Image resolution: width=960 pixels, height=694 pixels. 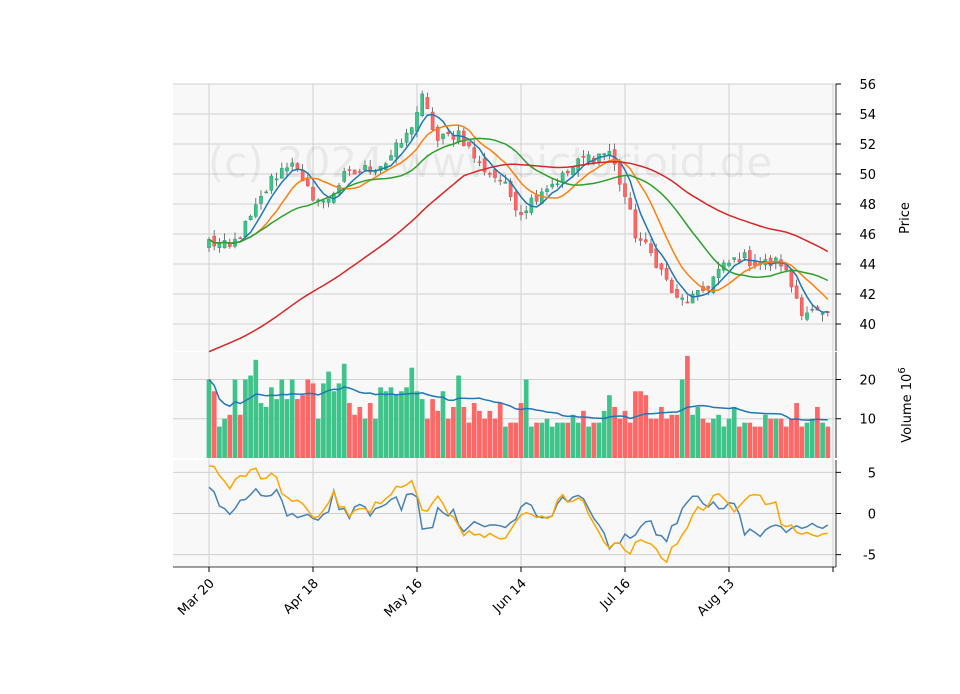 What do you see at coordinates (869, 556) in the screenshot?
I see `oscillator-ytick-label: -5` at bounding box center [869, 556].